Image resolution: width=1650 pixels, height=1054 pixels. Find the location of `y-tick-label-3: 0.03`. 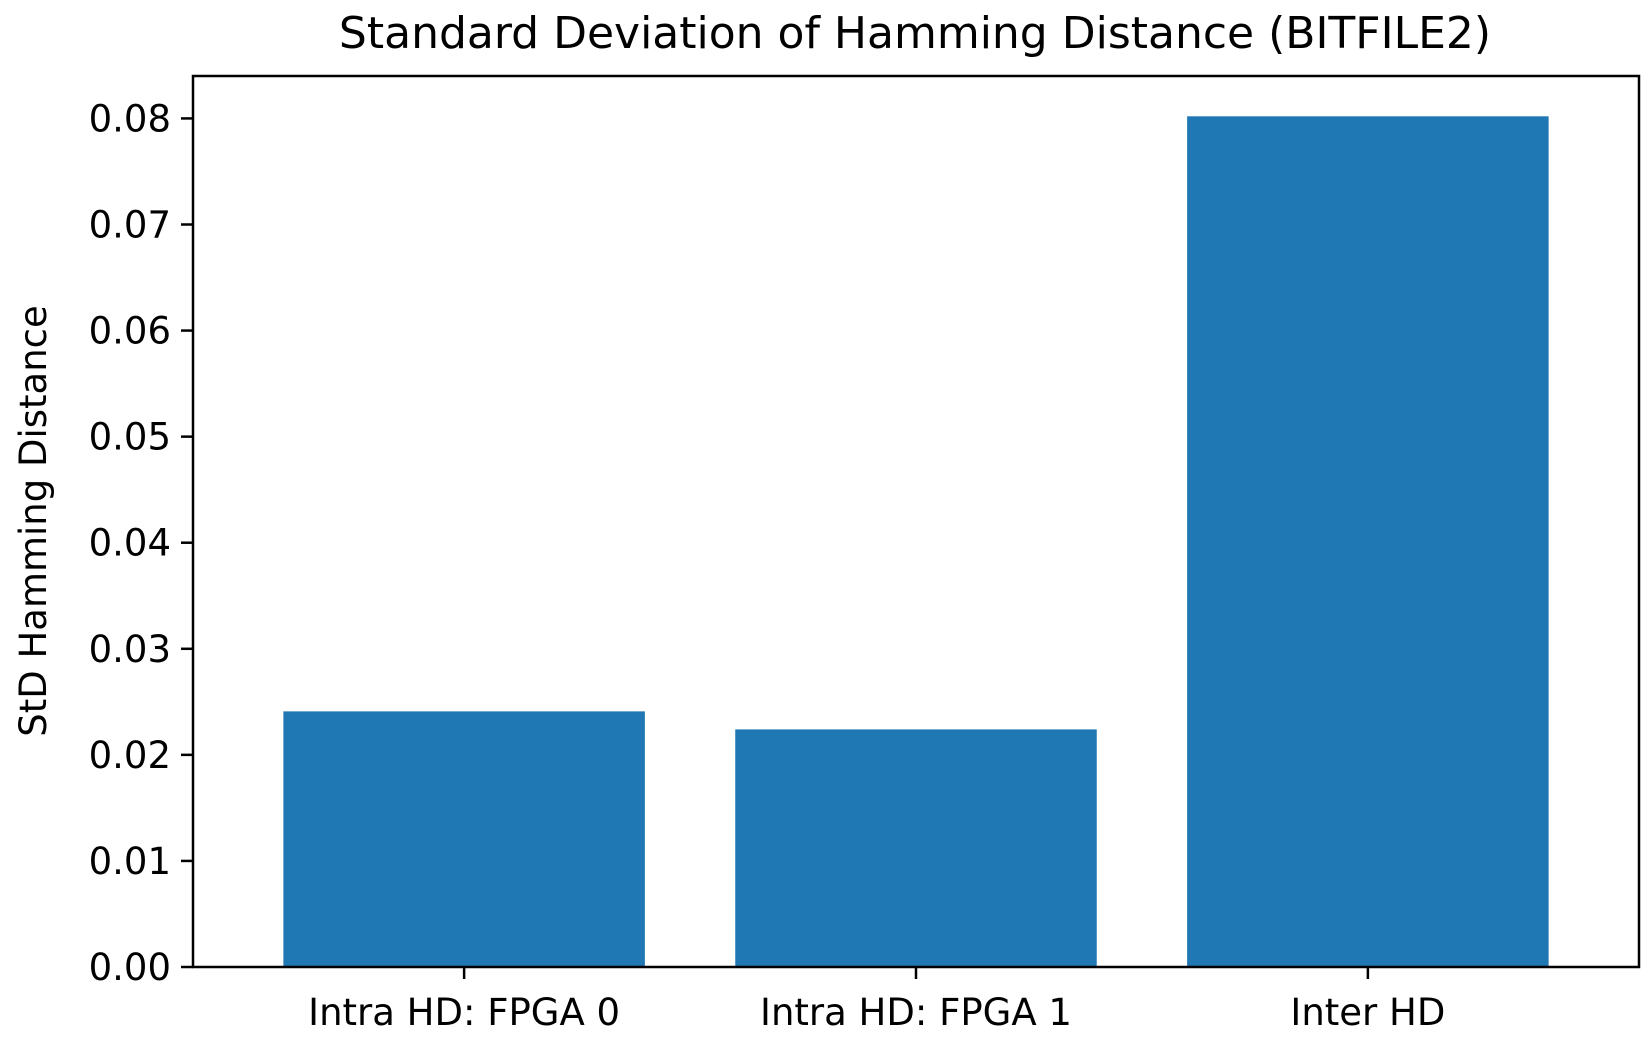

y-tick-label-3: 0.03 is located at coordinates (130, 649).